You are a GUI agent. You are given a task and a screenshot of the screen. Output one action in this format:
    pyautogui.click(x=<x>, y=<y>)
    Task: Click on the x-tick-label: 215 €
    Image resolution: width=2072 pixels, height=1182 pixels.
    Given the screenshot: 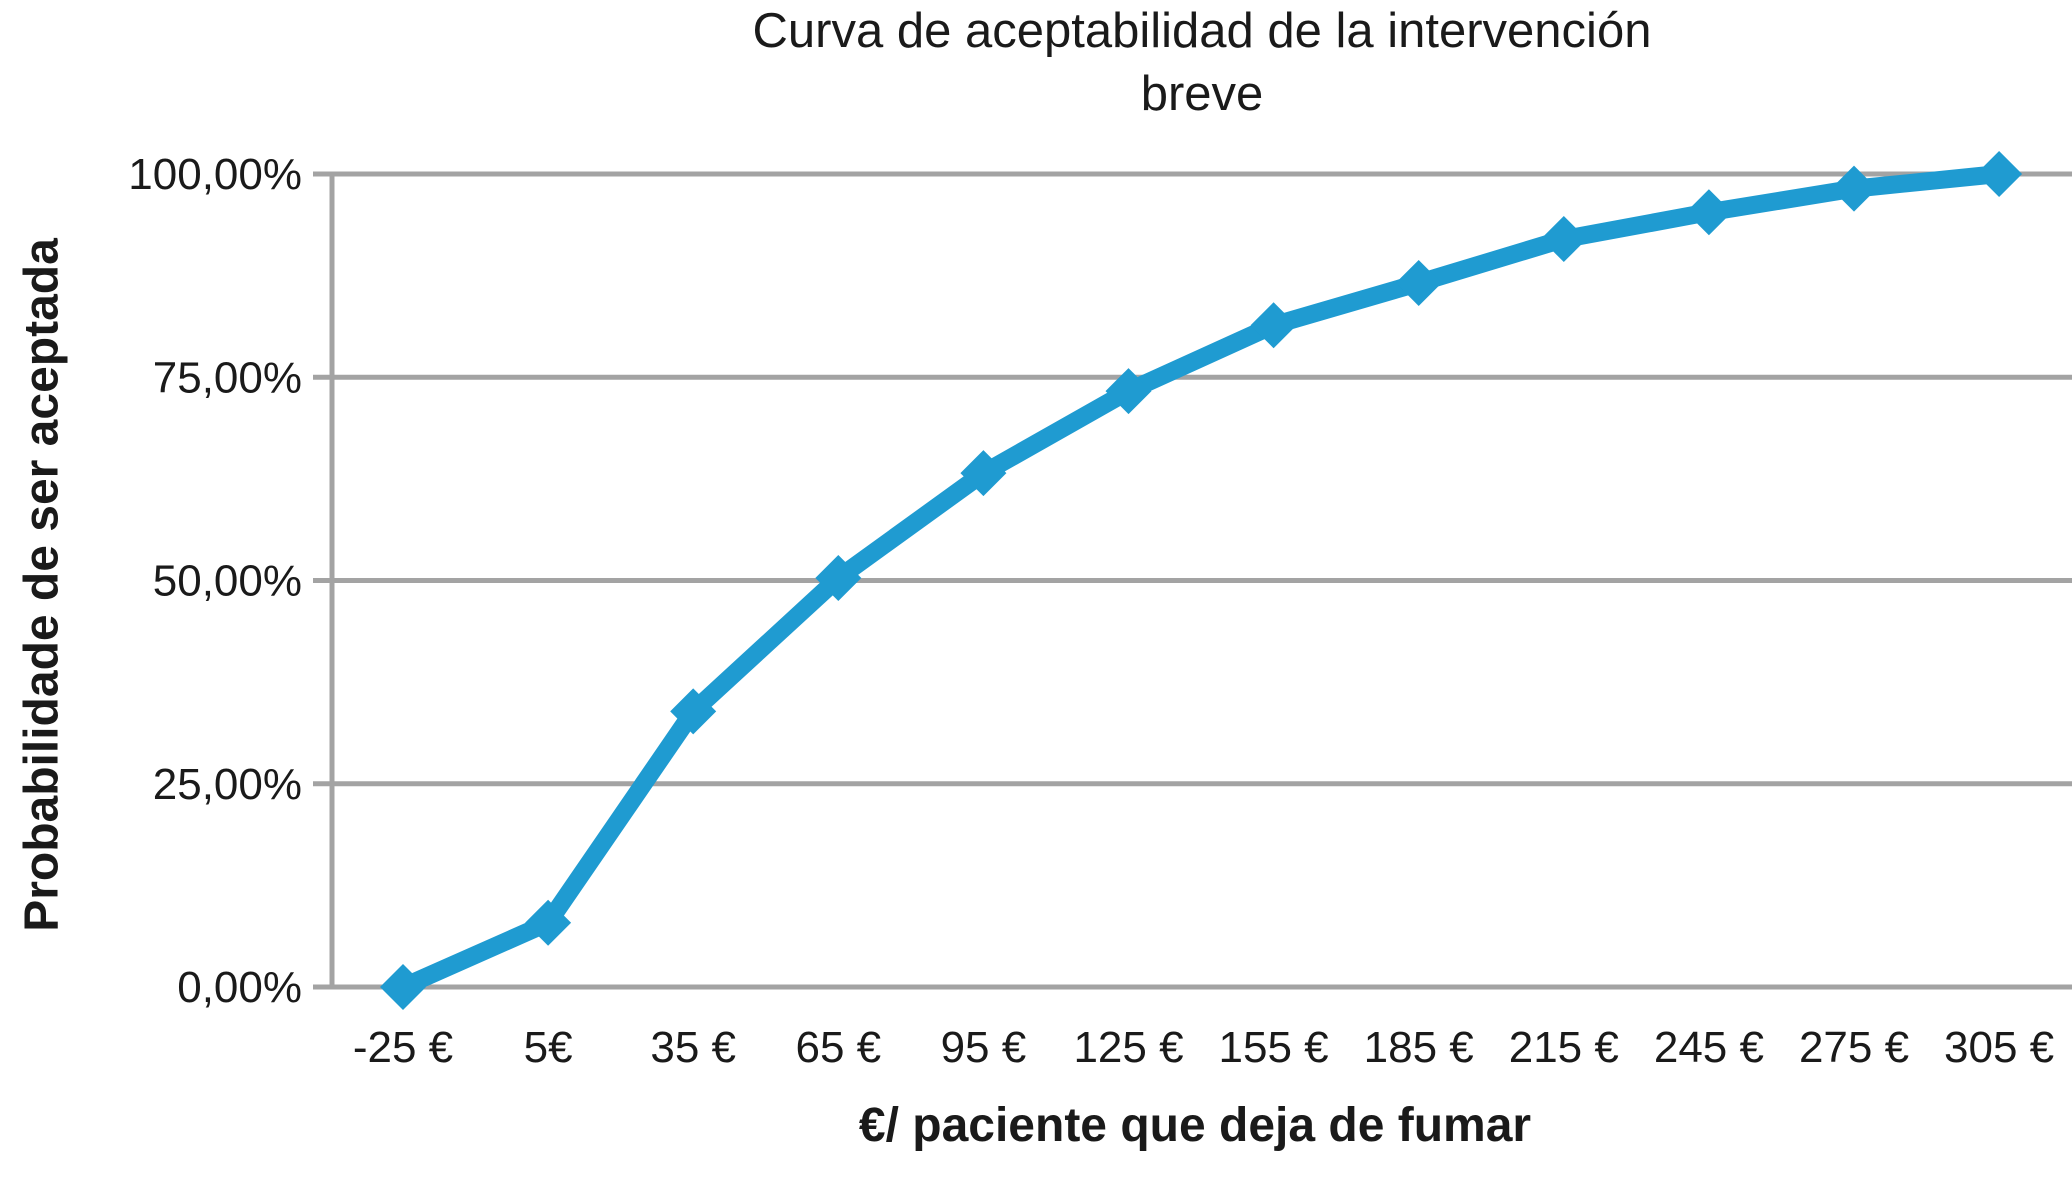 What is the action you would take?
    pyautogui.click(x=1564, y=1047)
    